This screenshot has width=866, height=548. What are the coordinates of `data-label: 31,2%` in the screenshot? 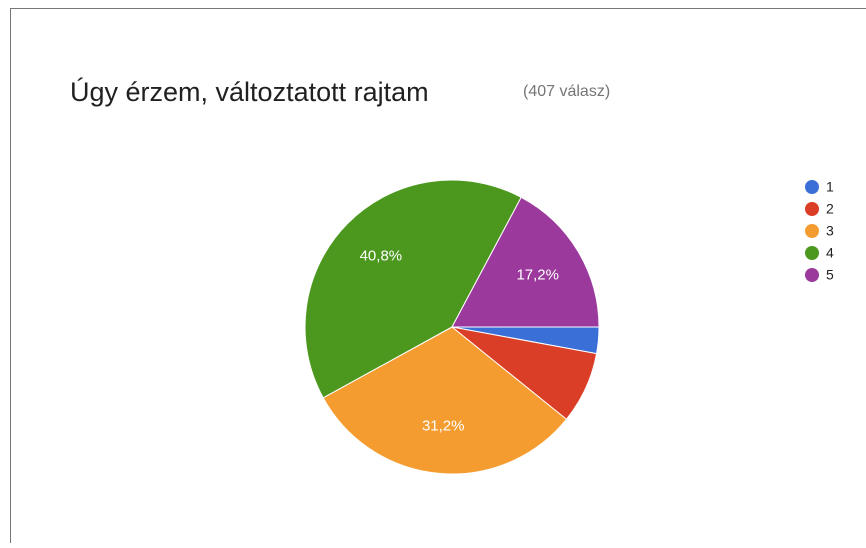 It's located at (443, 426).